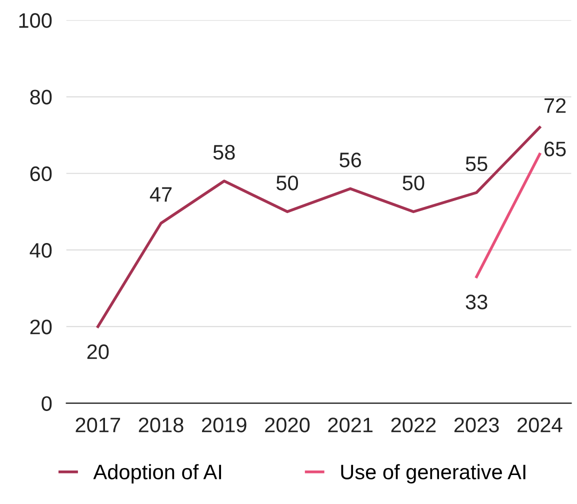 The width and height of the screenshot is (577, 504). What do you see at coordinates (161, 425) in the screenshot?
I see `x-tick-label: 2018` at bounding box center [161, 425].